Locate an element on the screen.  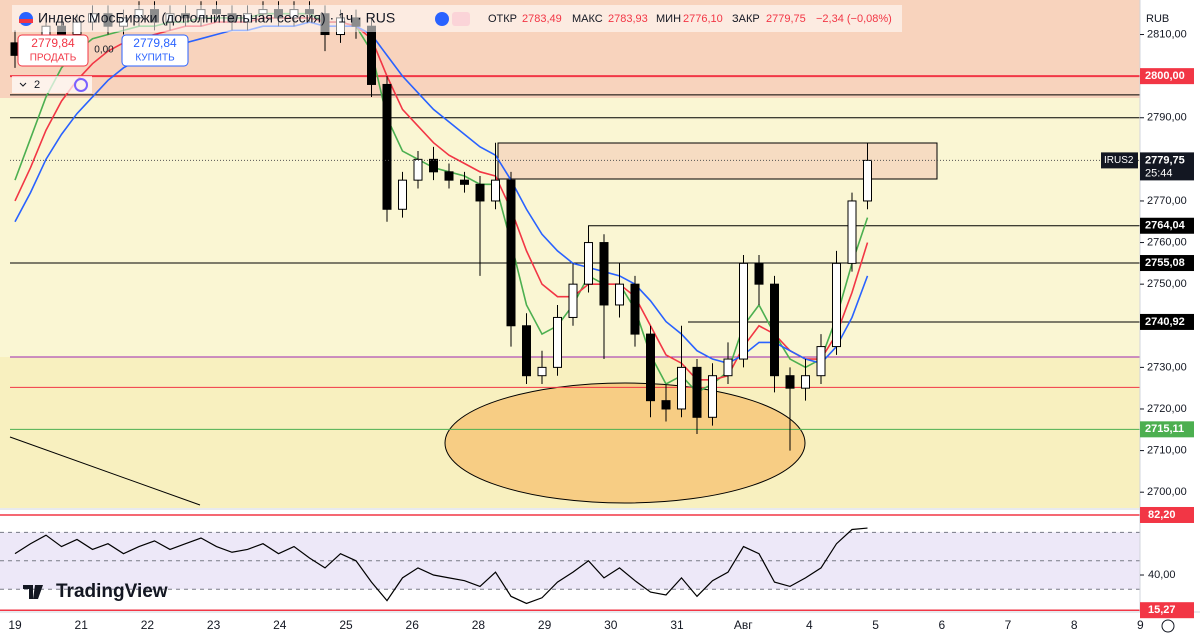
x-tick-label: 30 is located at coordinates (611, 625).